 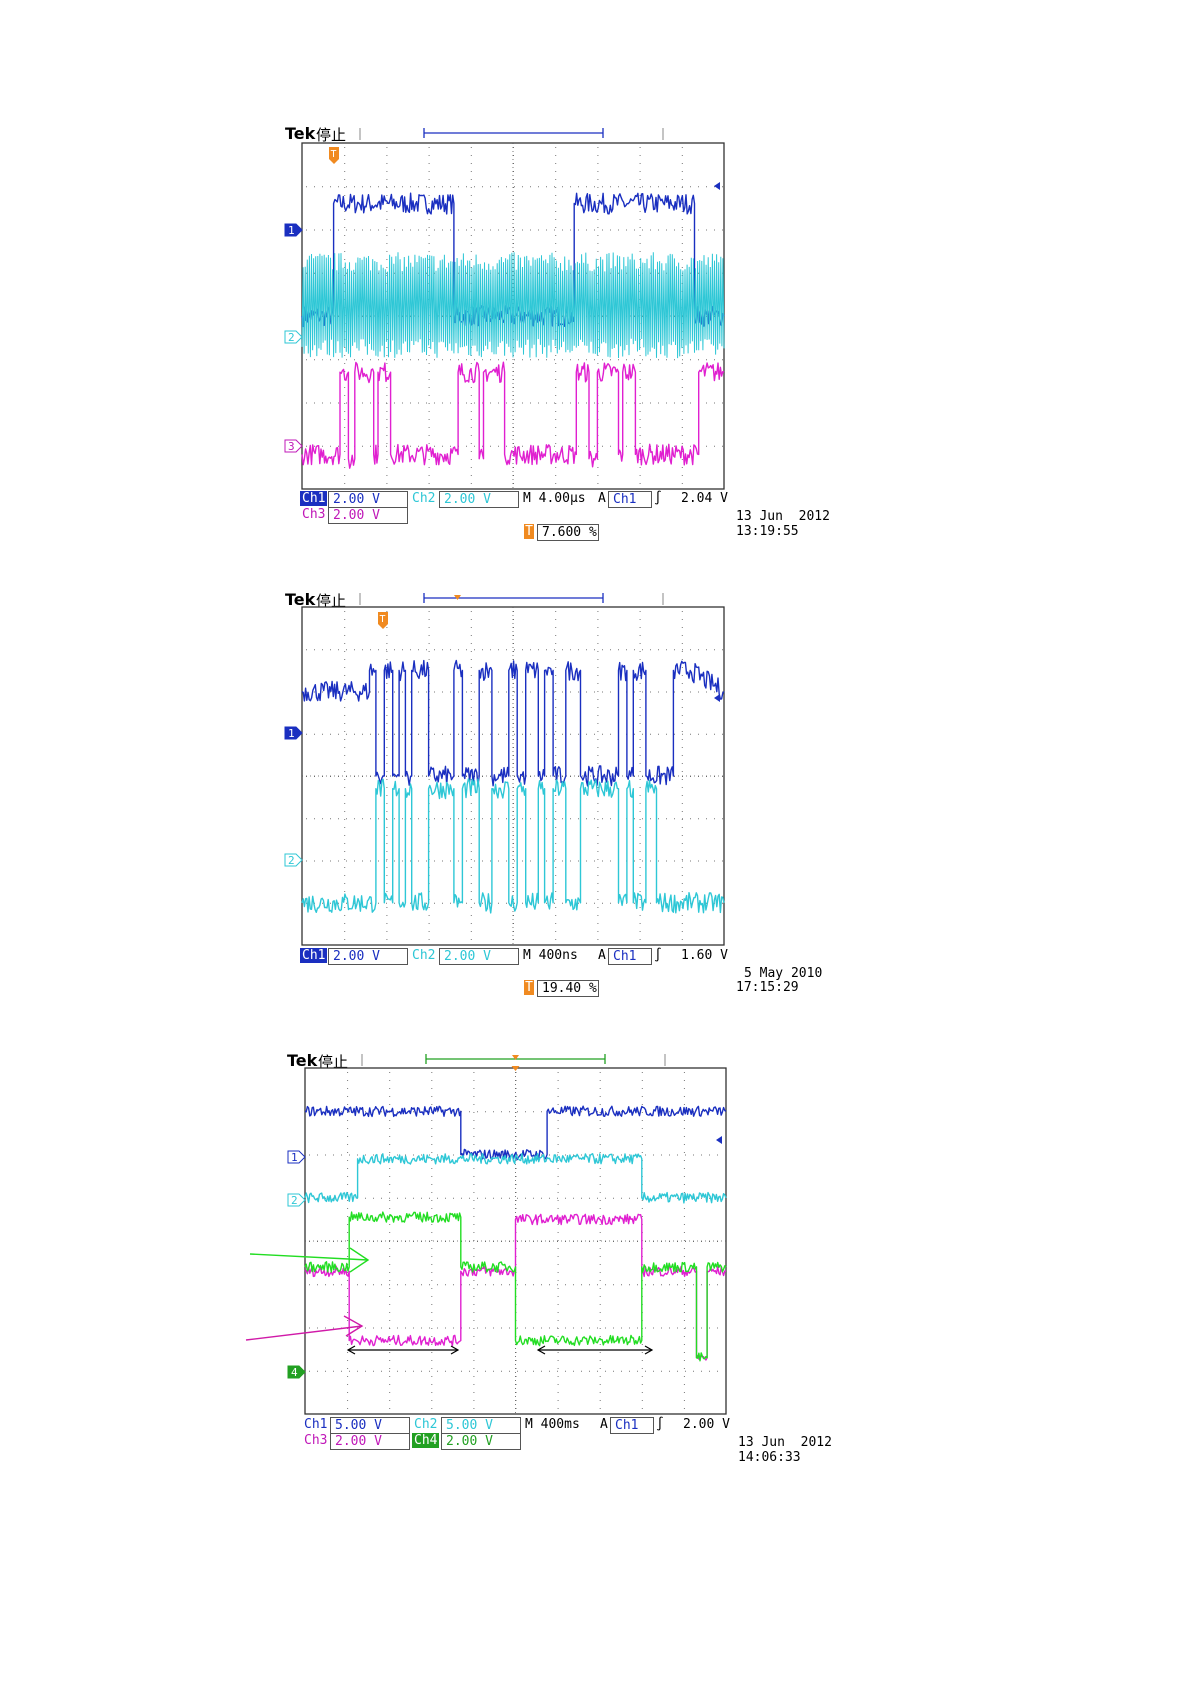 I want to click on channel-4-ground-marker, so click(x=296, y=1372).